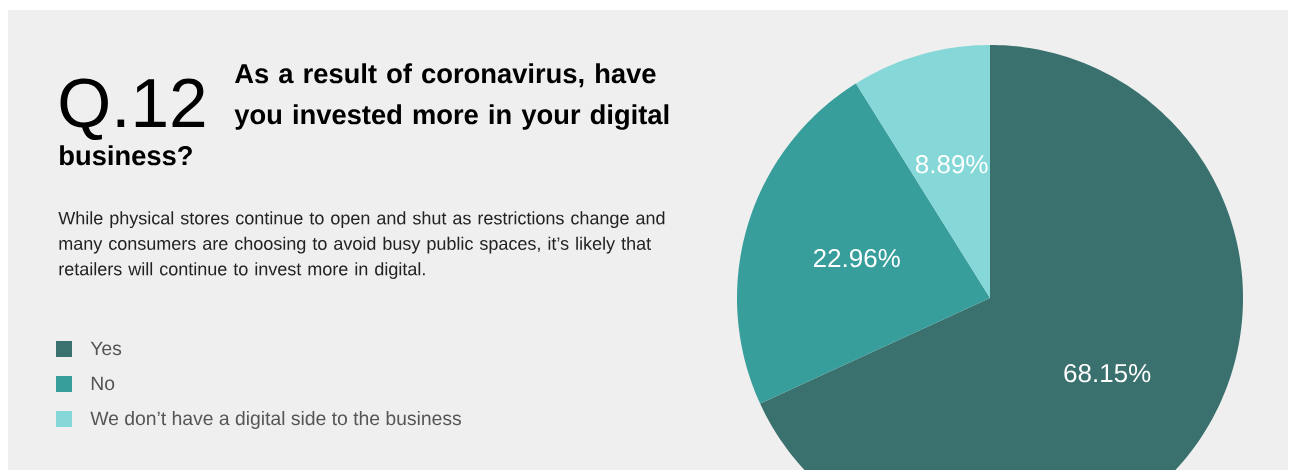  I want to click on data-label: 22.96%, so click(856, 258).